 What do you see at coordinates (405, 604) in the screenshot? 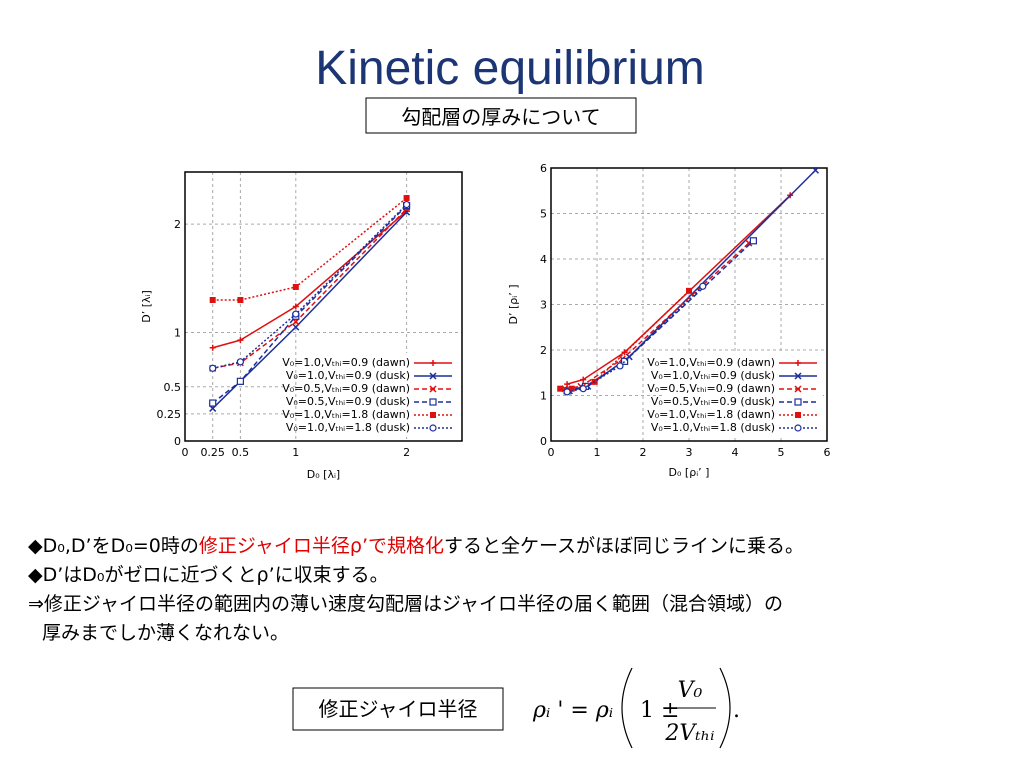
I see `bullet: ⇒修正ジャイロ半径の範囲内の薄い速度勾配層はジャイロ半径の届く範囲（混合領域）の` at bounding box center [405, 604].